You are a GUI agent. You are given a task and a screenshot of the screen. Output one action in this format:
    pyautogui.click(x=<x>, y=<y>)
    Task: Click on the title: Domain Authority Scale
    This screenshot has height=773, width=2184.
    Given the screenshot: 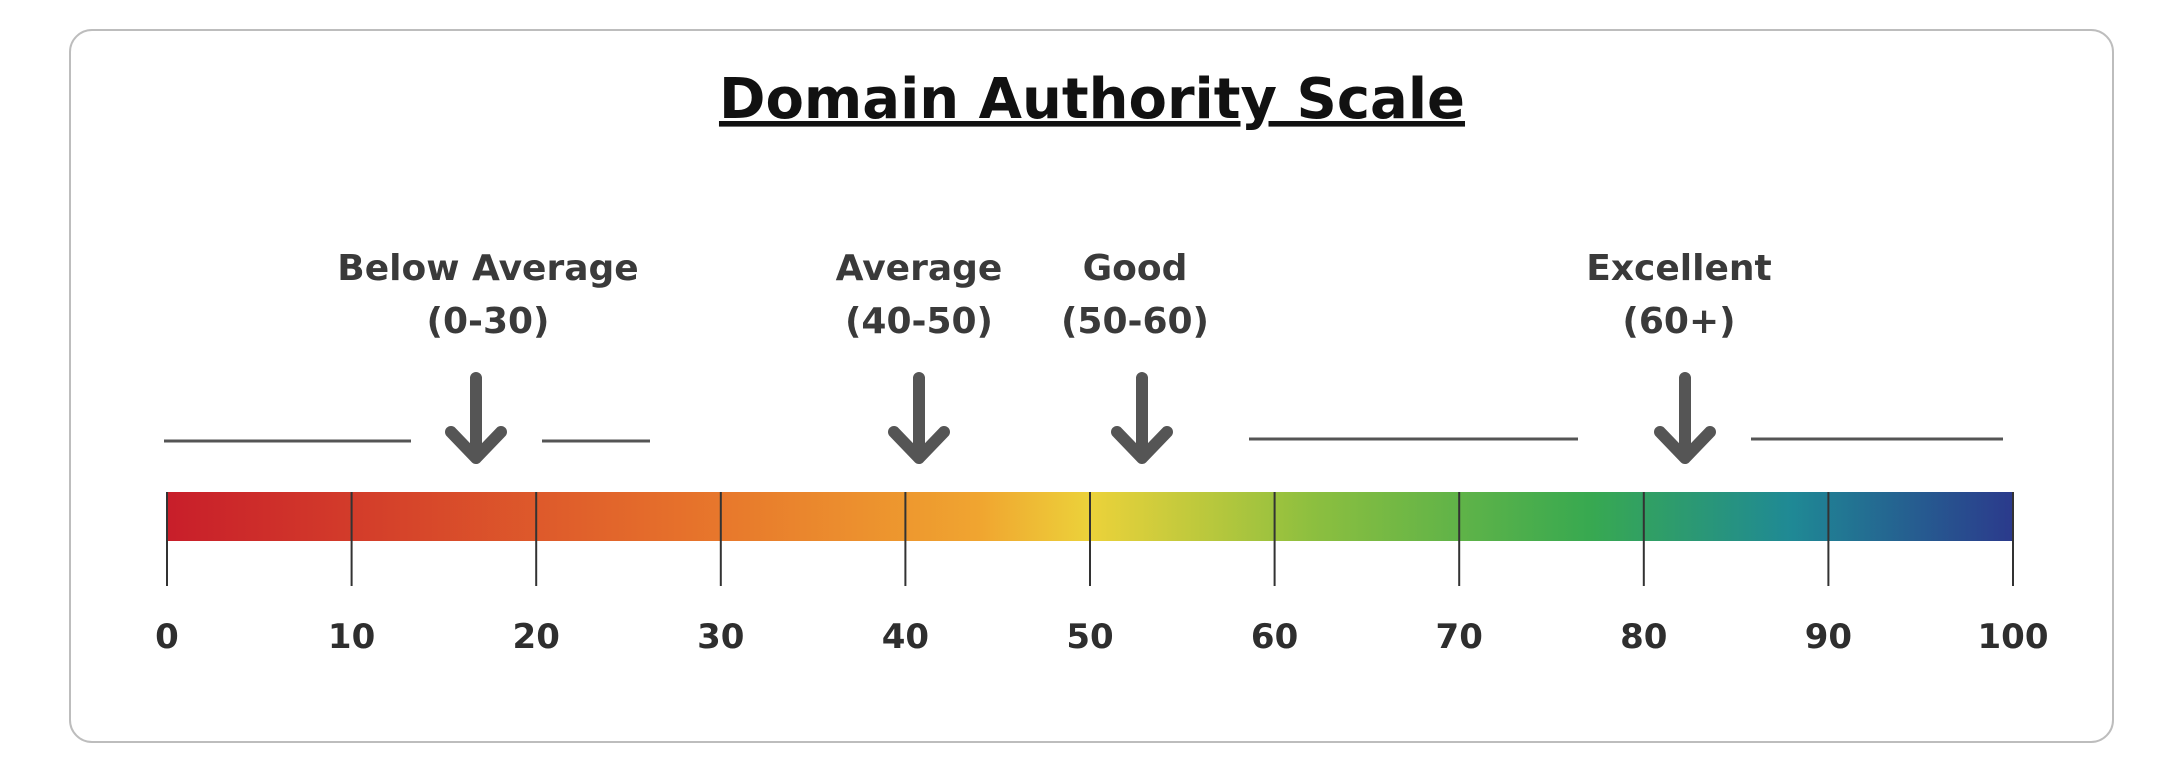 What is the action you would take?
    pyautogui.click(x=1092, y=99)
    